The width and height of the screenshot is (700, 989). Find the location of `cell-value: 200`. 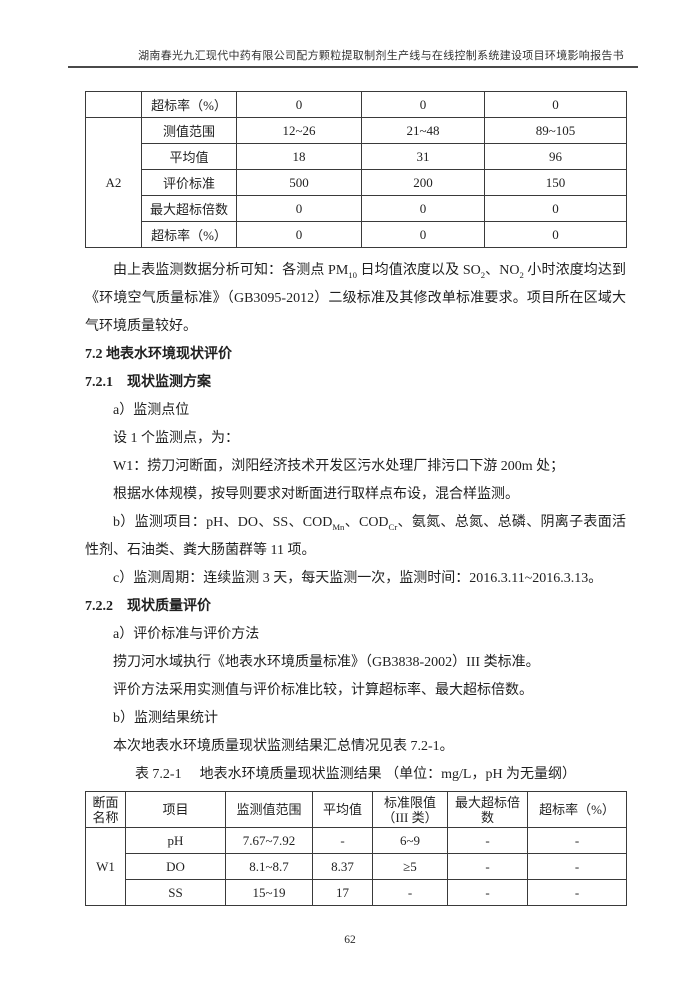

cell-value: 200 is located at coordinates (423, 182).